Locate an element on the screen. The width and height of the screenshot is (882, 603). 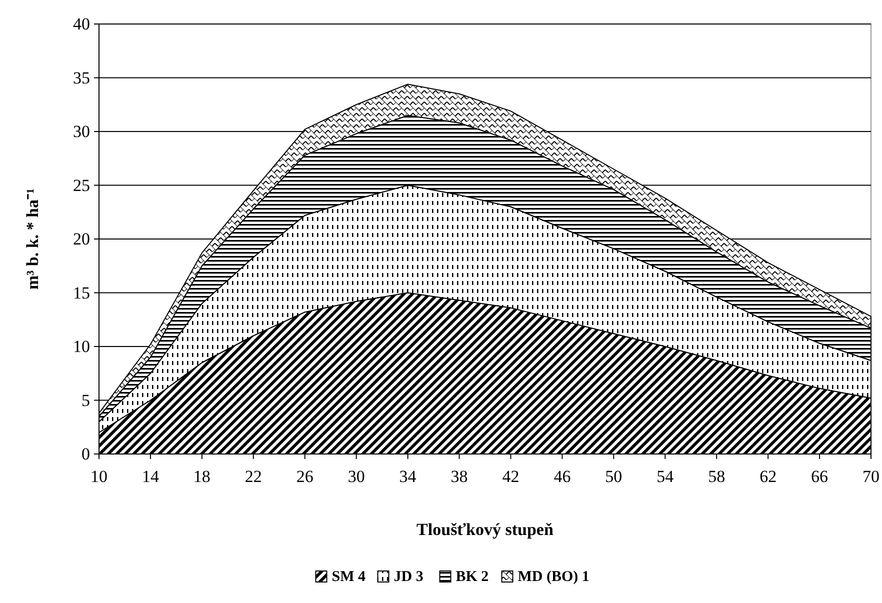
y-tick-label: 0 is located at coordinates (86, 454).